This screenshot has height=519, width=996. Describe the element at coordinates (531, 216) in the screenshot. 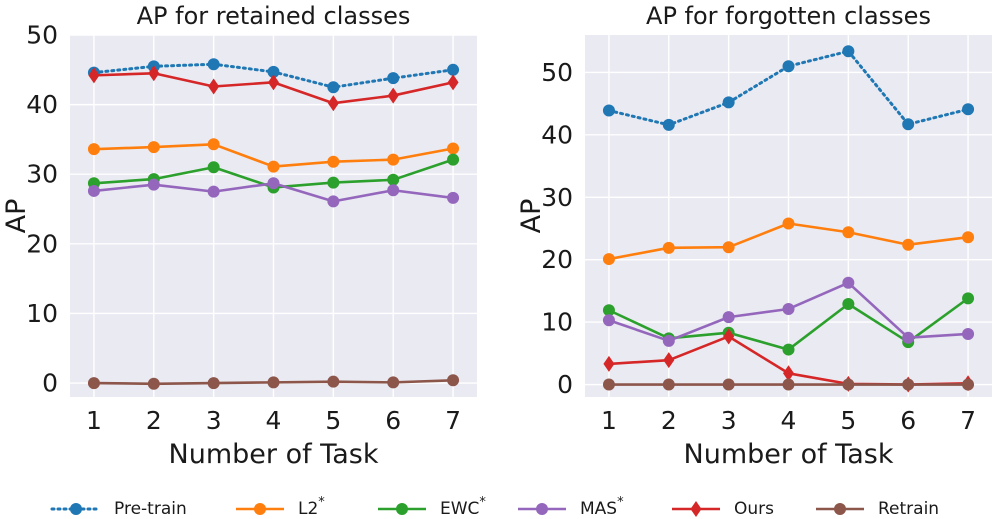

I see `y-axis-label: AP` at that location.